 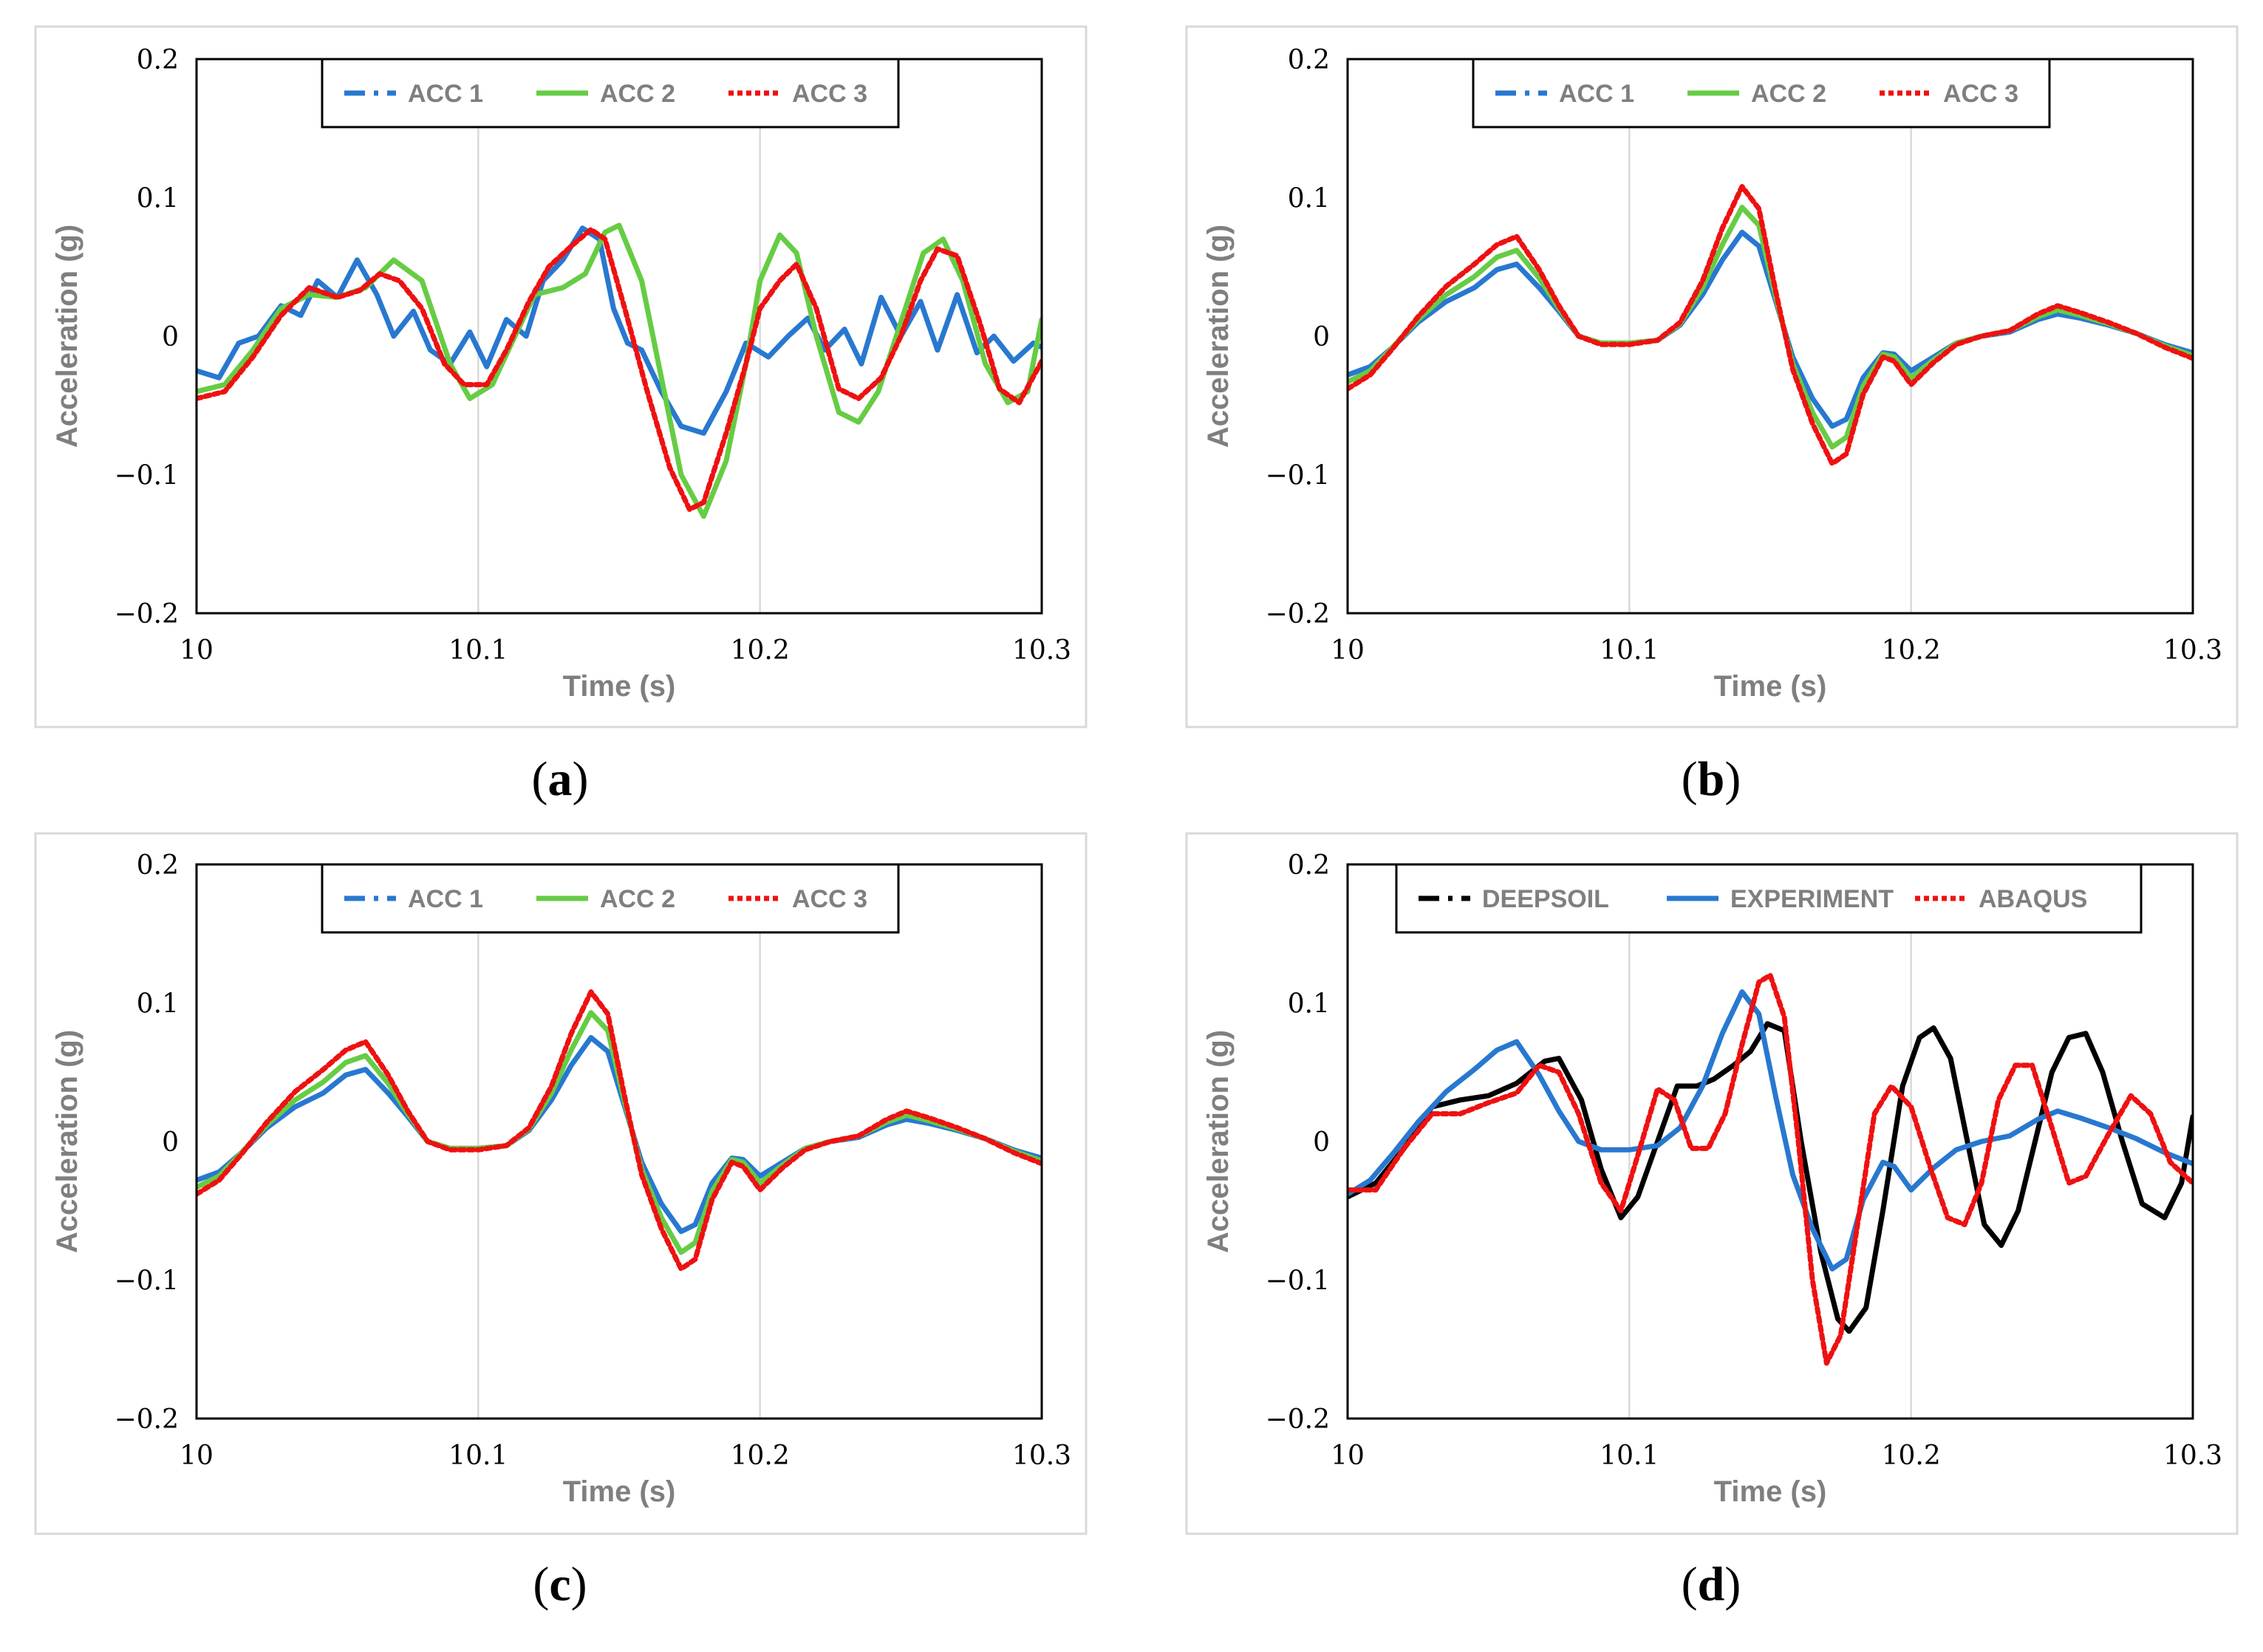 I want to click on series-line-abaqus, so click(x=1770, y=1169).